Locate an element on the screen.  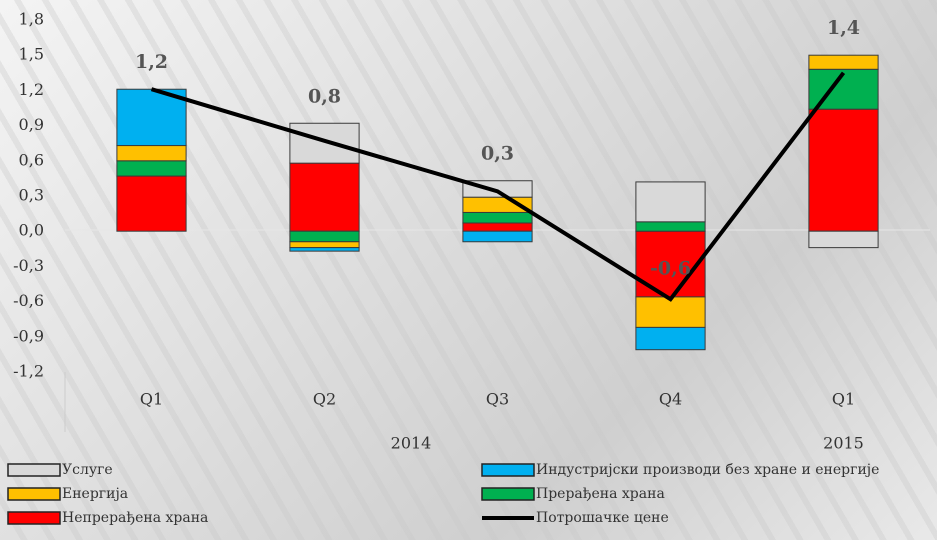
y-tick-label: 1,2 is located at coordinates (31, 89).